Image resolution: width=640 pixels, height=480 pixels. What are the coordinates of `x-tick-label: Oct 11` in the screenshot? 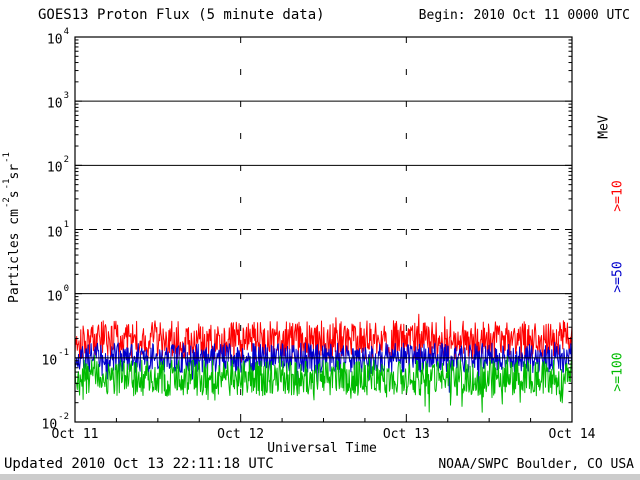 It's located at (75, 434).